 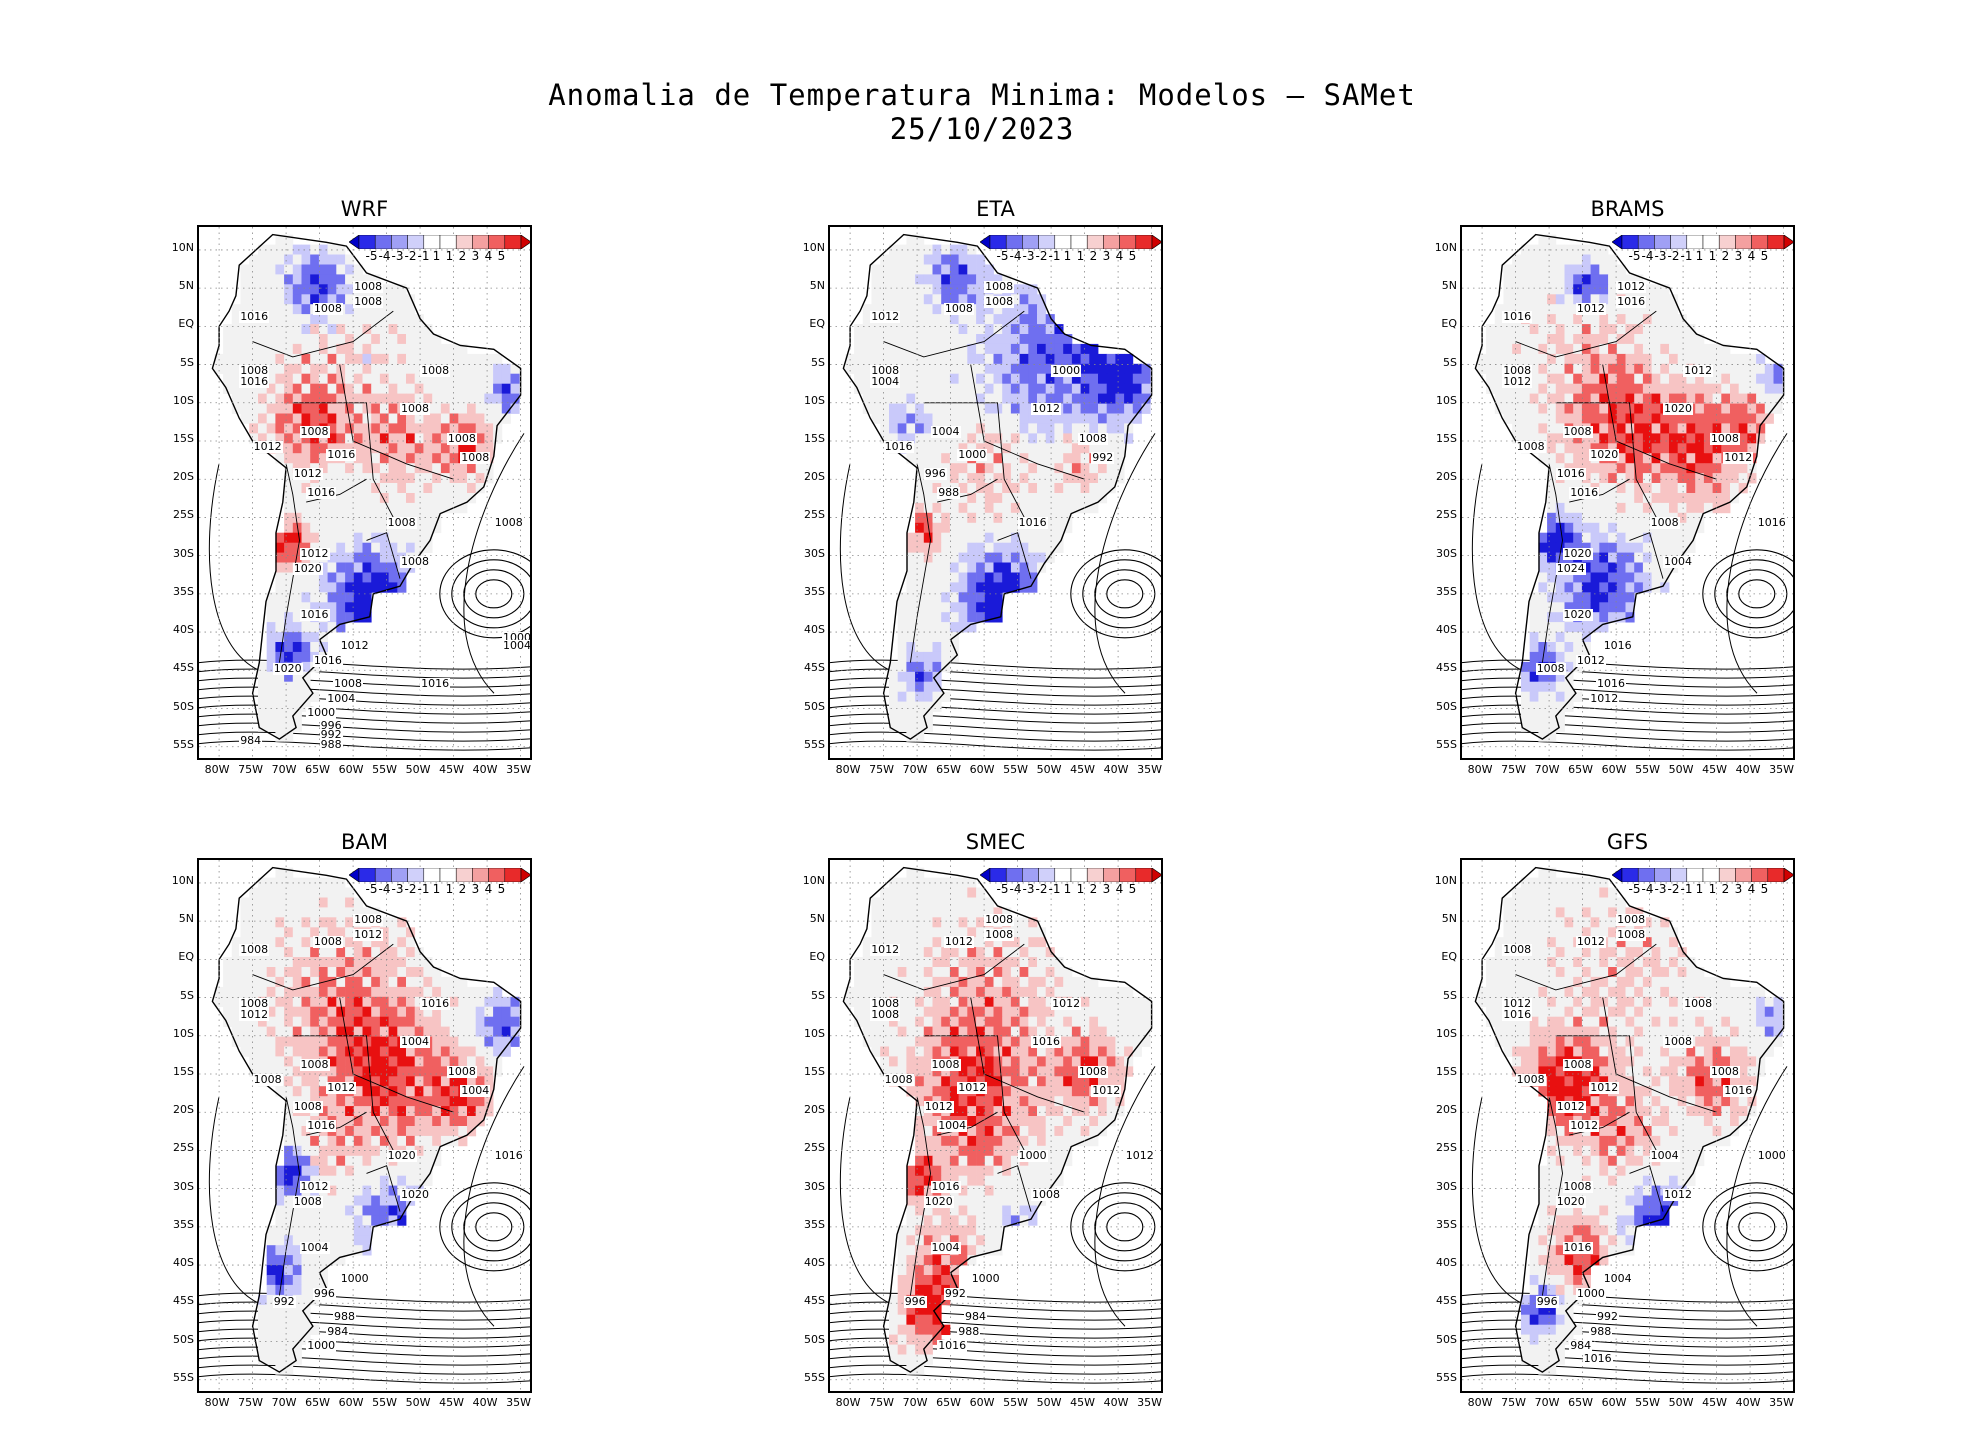 I want to click on lat-tick-label: 30S, so click(x=1446, y=553).